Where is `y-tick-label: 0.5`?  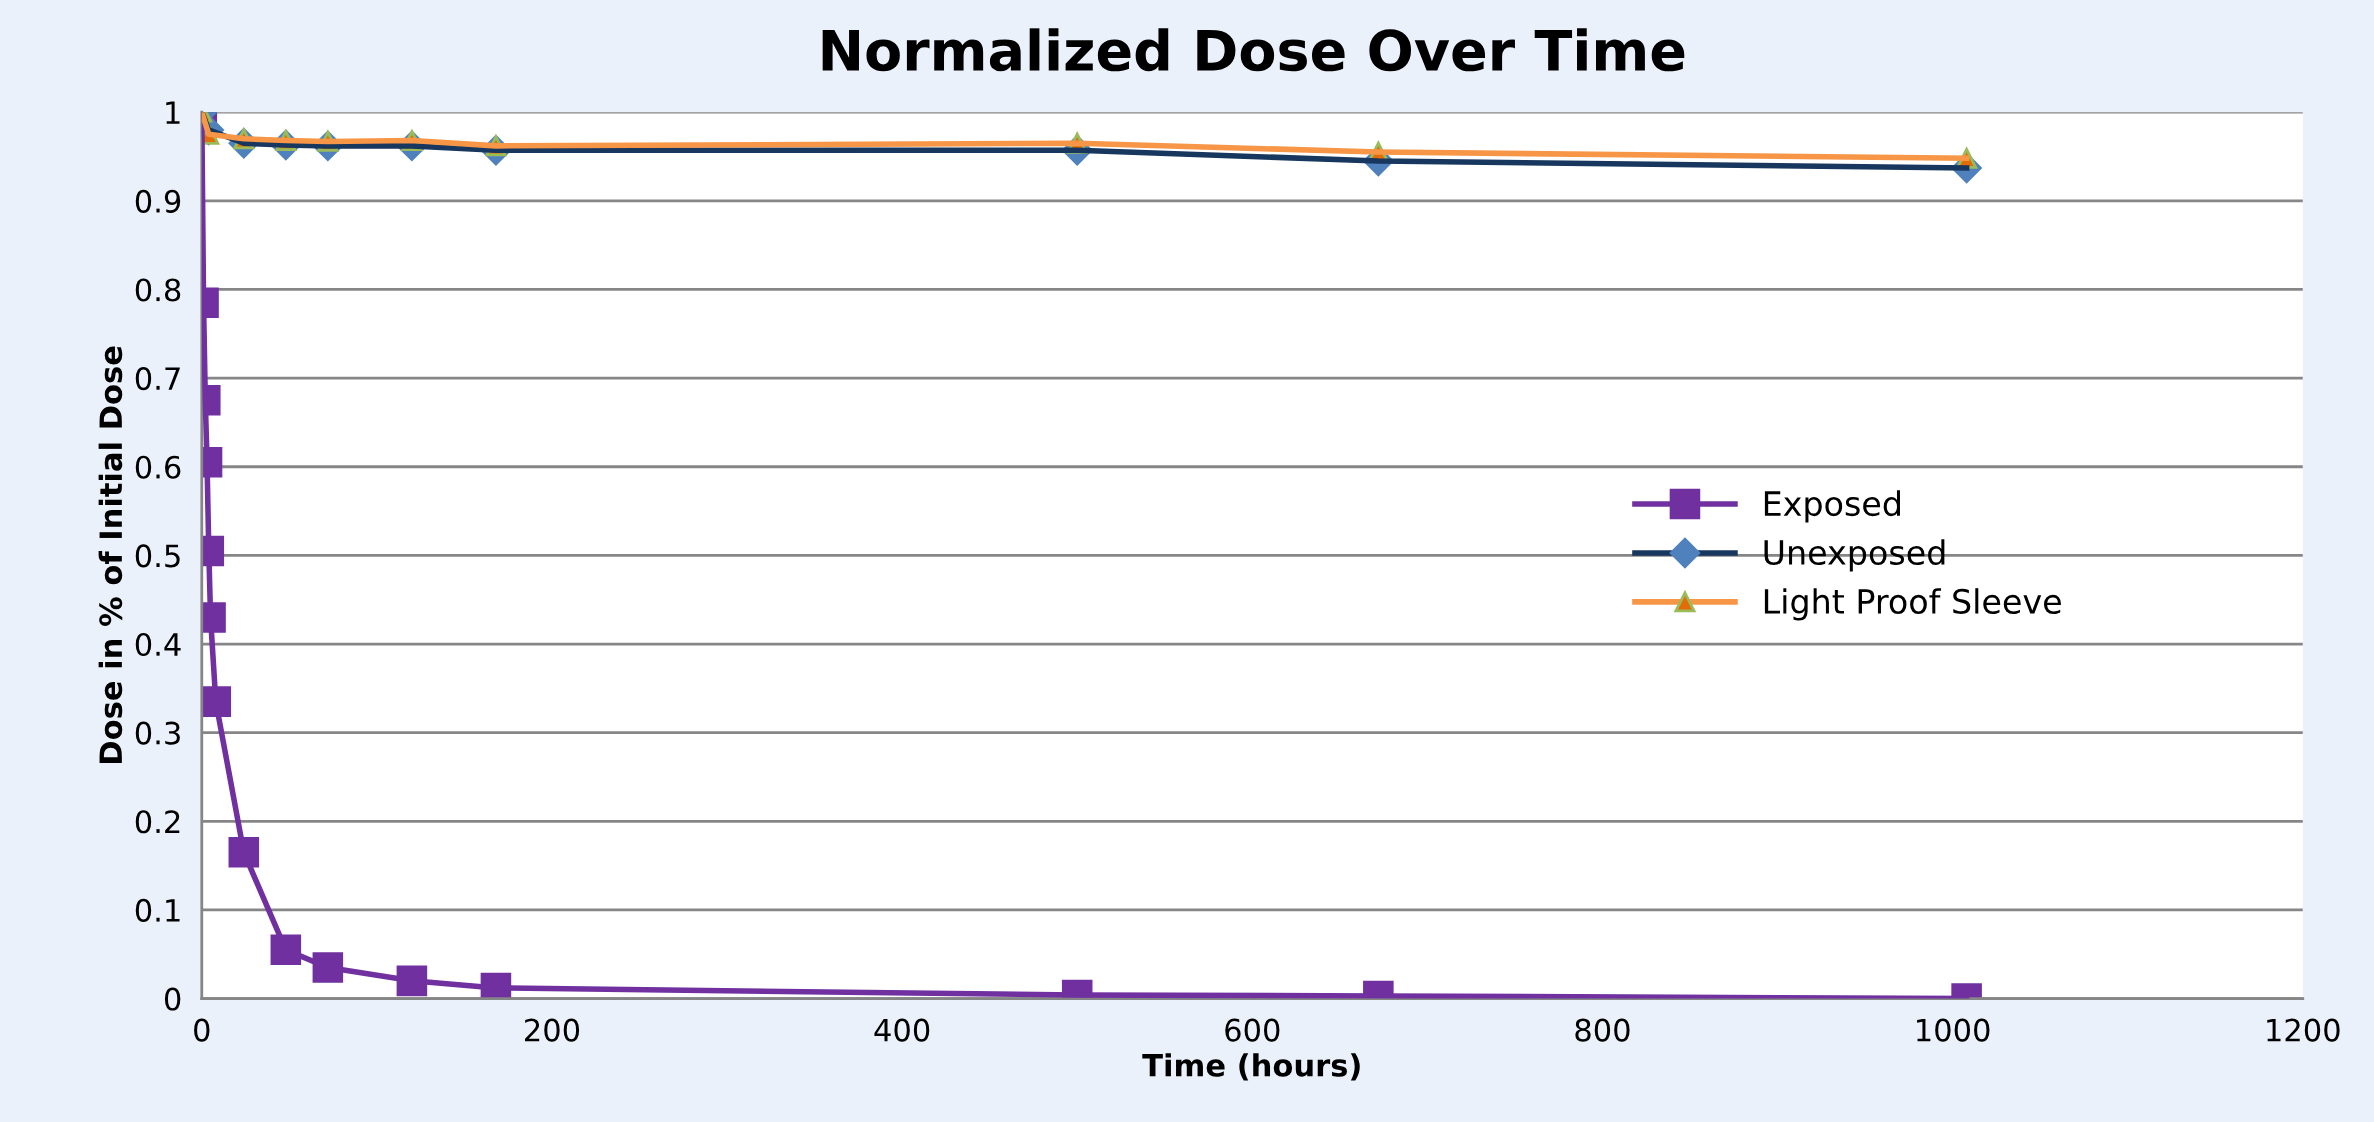 y-tick-label: 0.5 is located at coordinates (157, 556).